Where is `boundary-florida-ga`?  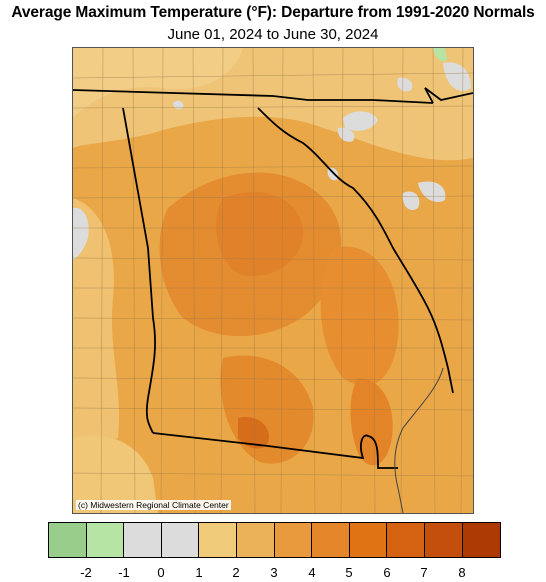
boundary-florida-ga is located at coordinates (275, 450).